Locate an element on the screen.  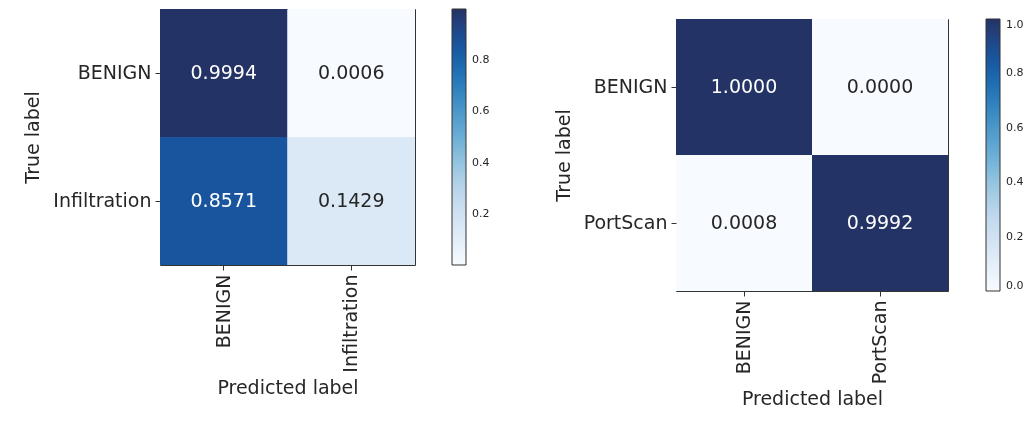
color-bar-label: 0.0 is located at coordinates (1015, 285).